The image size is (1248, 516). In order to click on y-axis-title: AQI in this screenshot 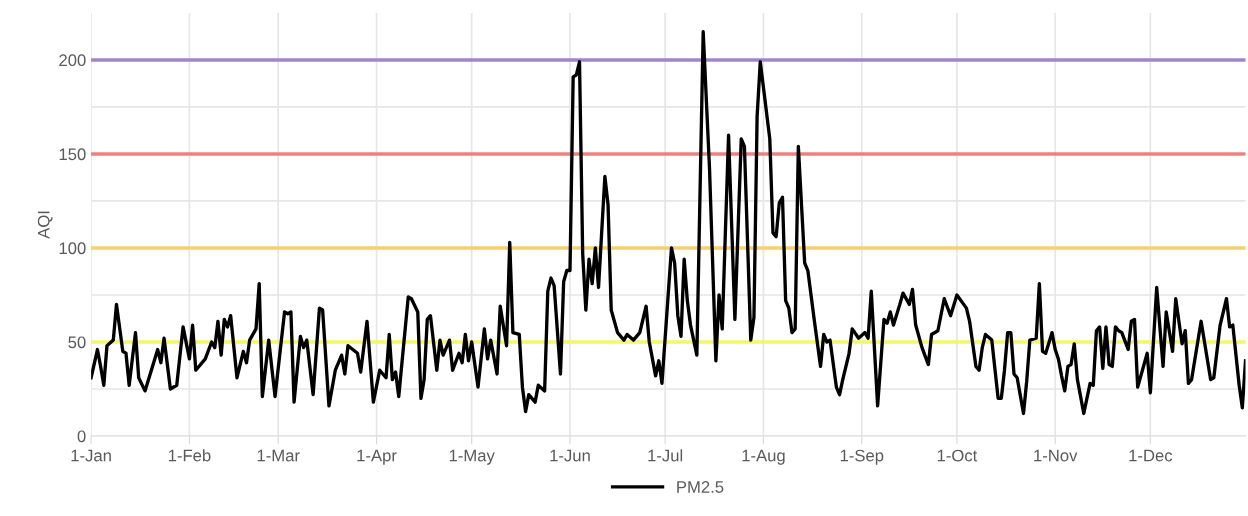, I will do `click(45, 225)`.